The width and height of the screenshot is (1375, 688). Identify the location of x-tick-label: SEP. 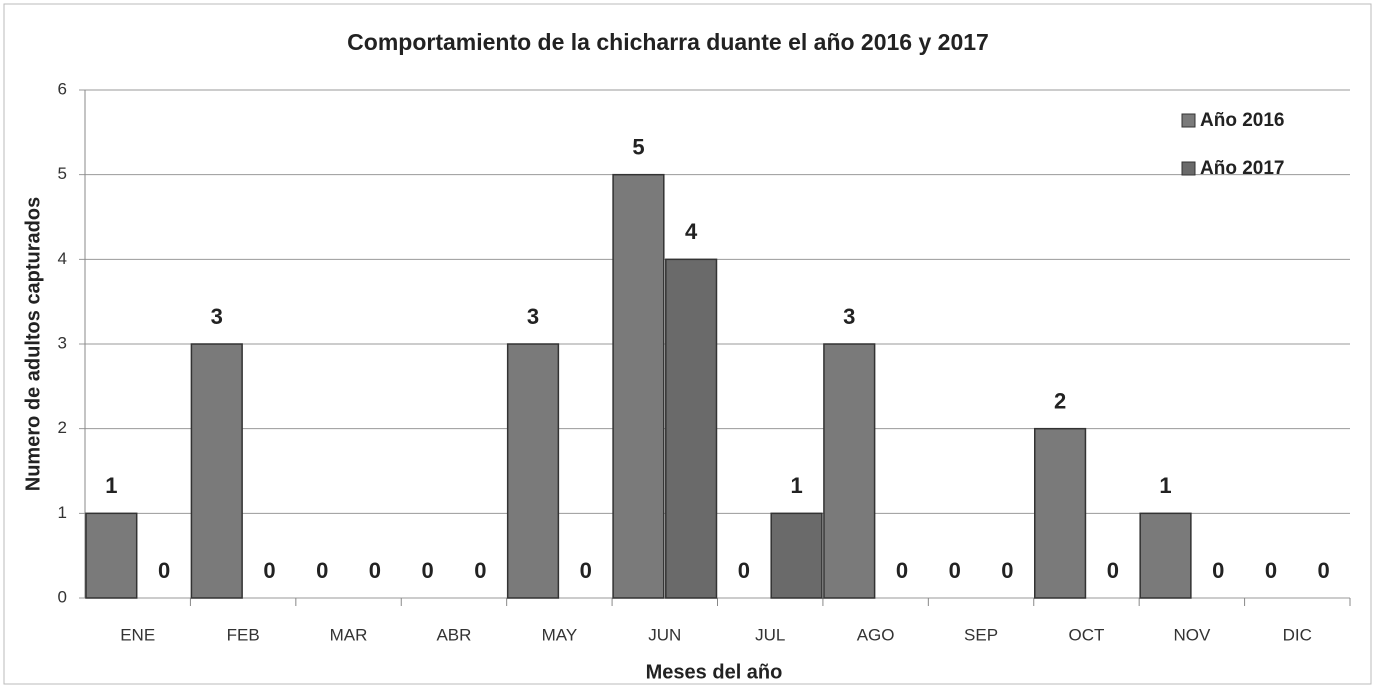
(981, 634).